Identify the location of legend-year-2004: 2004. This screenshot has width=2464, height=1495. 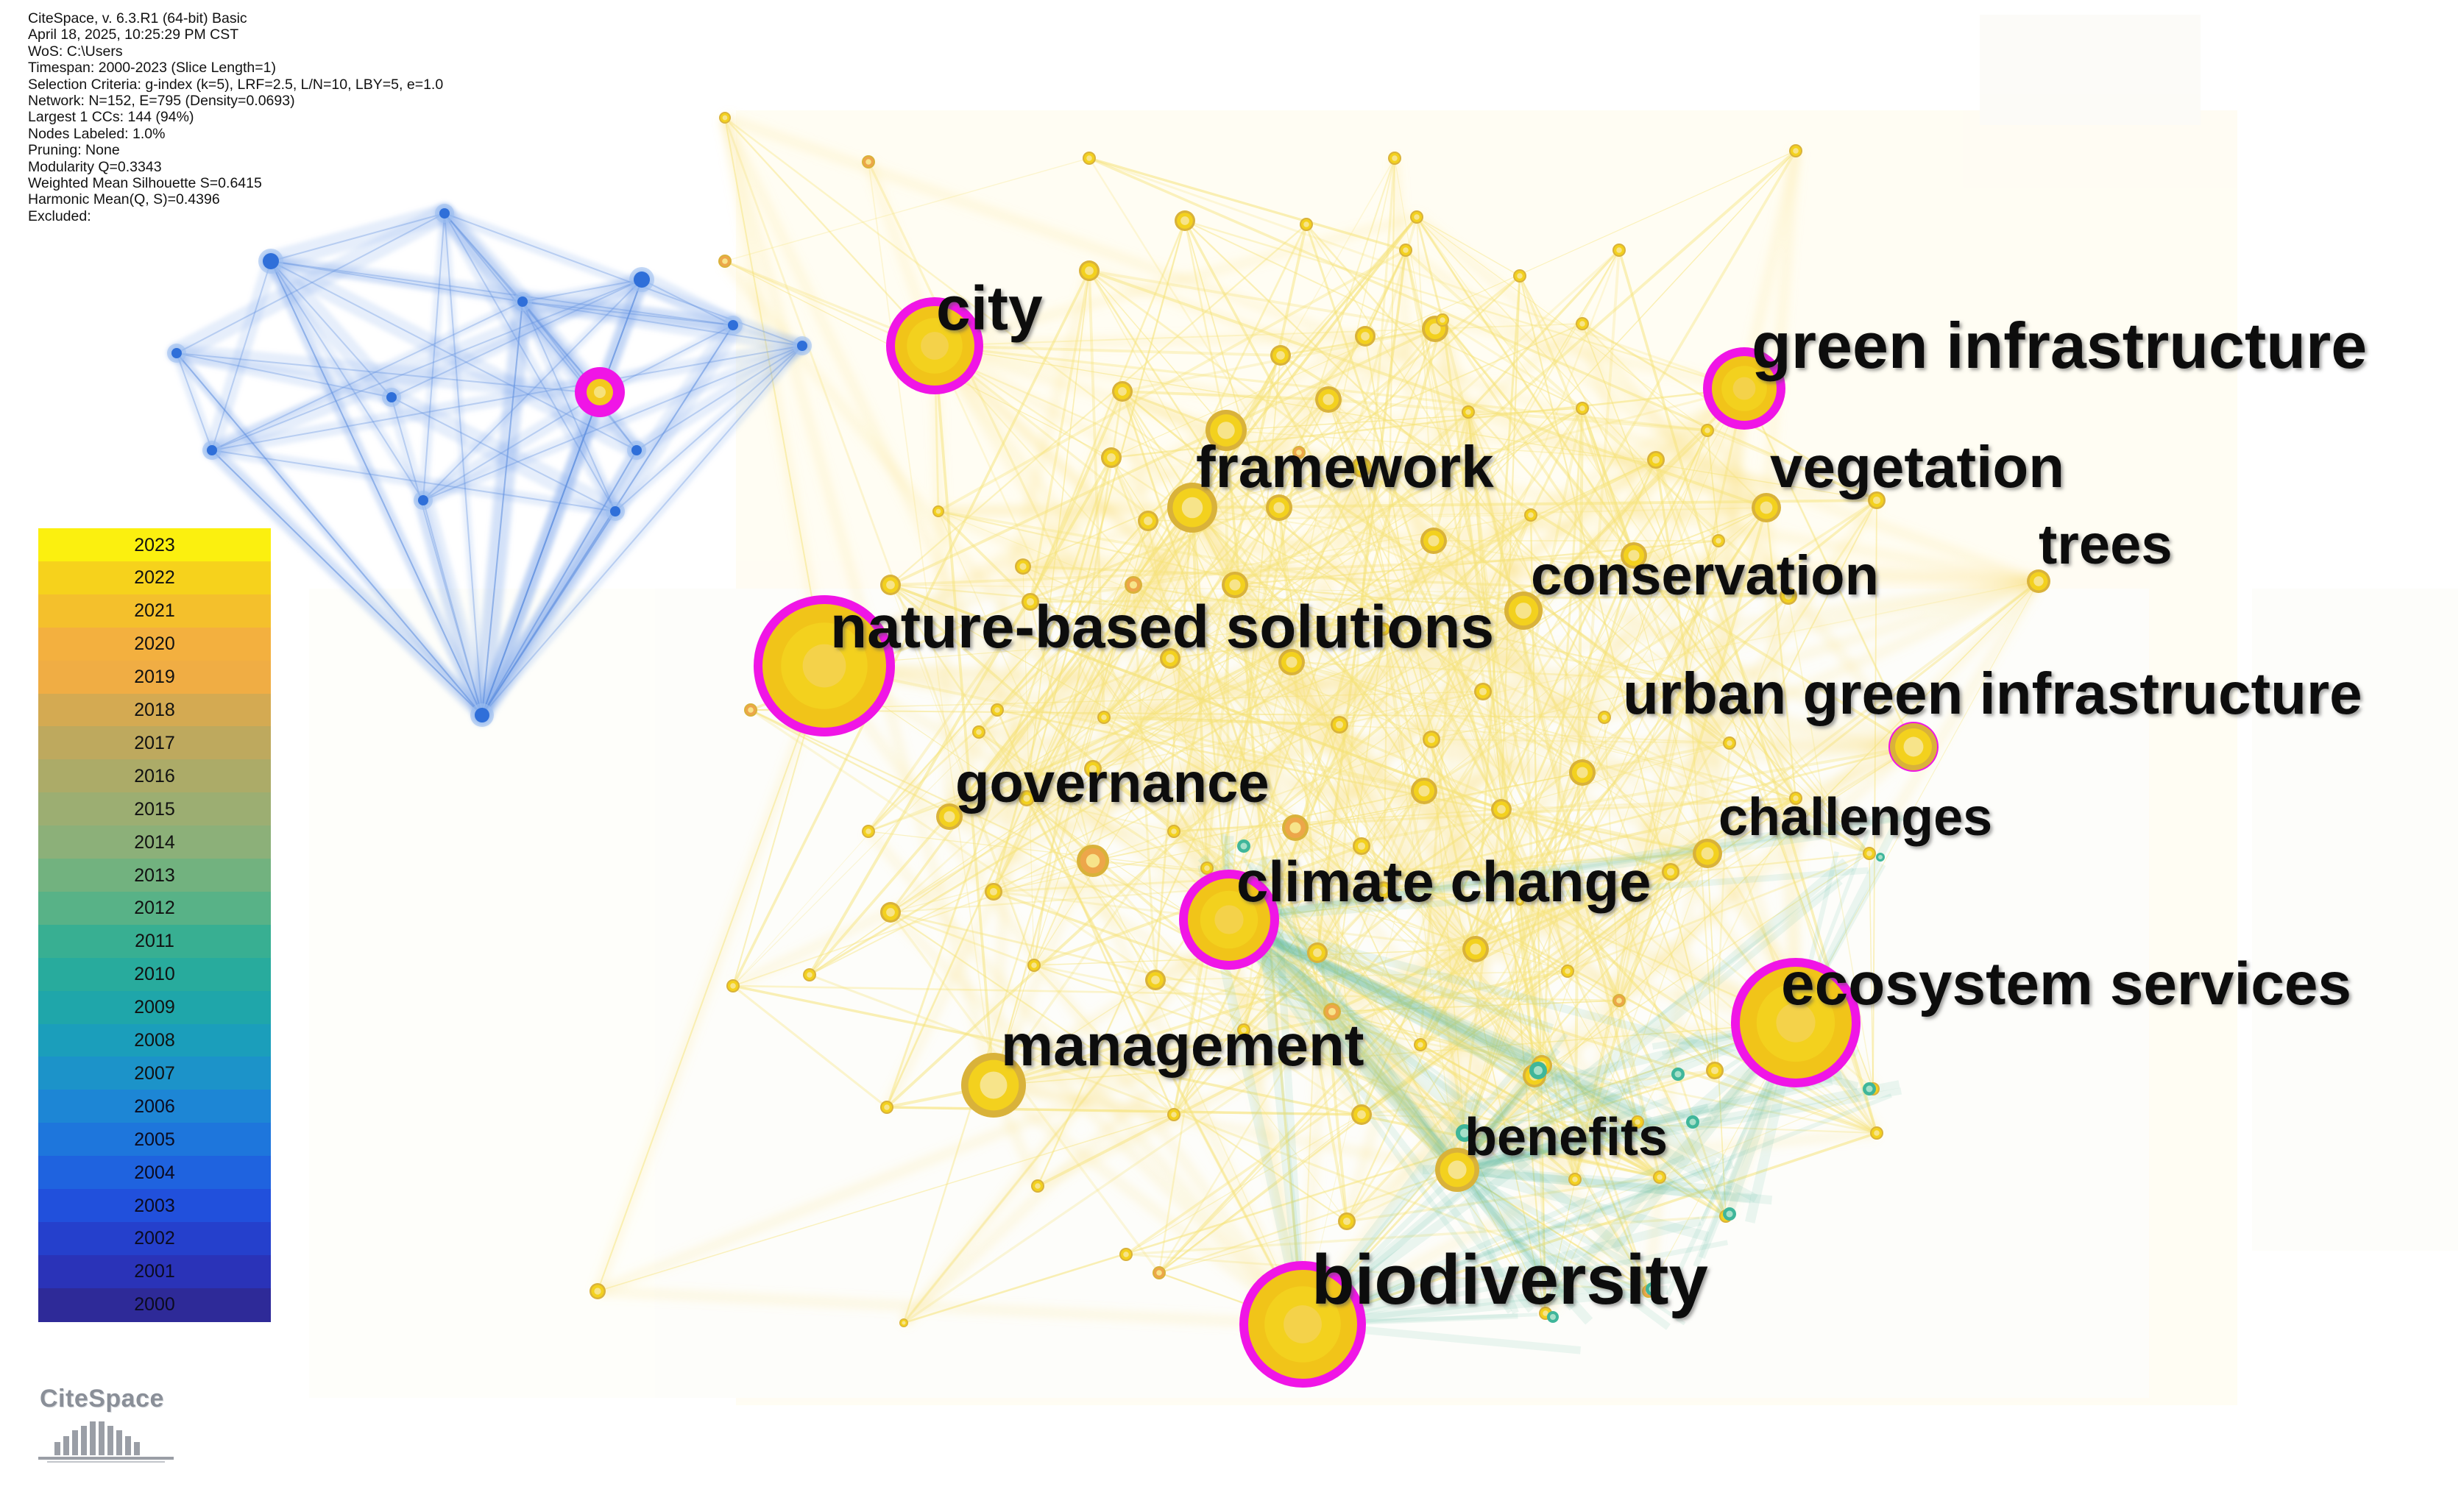
(154, 1173).